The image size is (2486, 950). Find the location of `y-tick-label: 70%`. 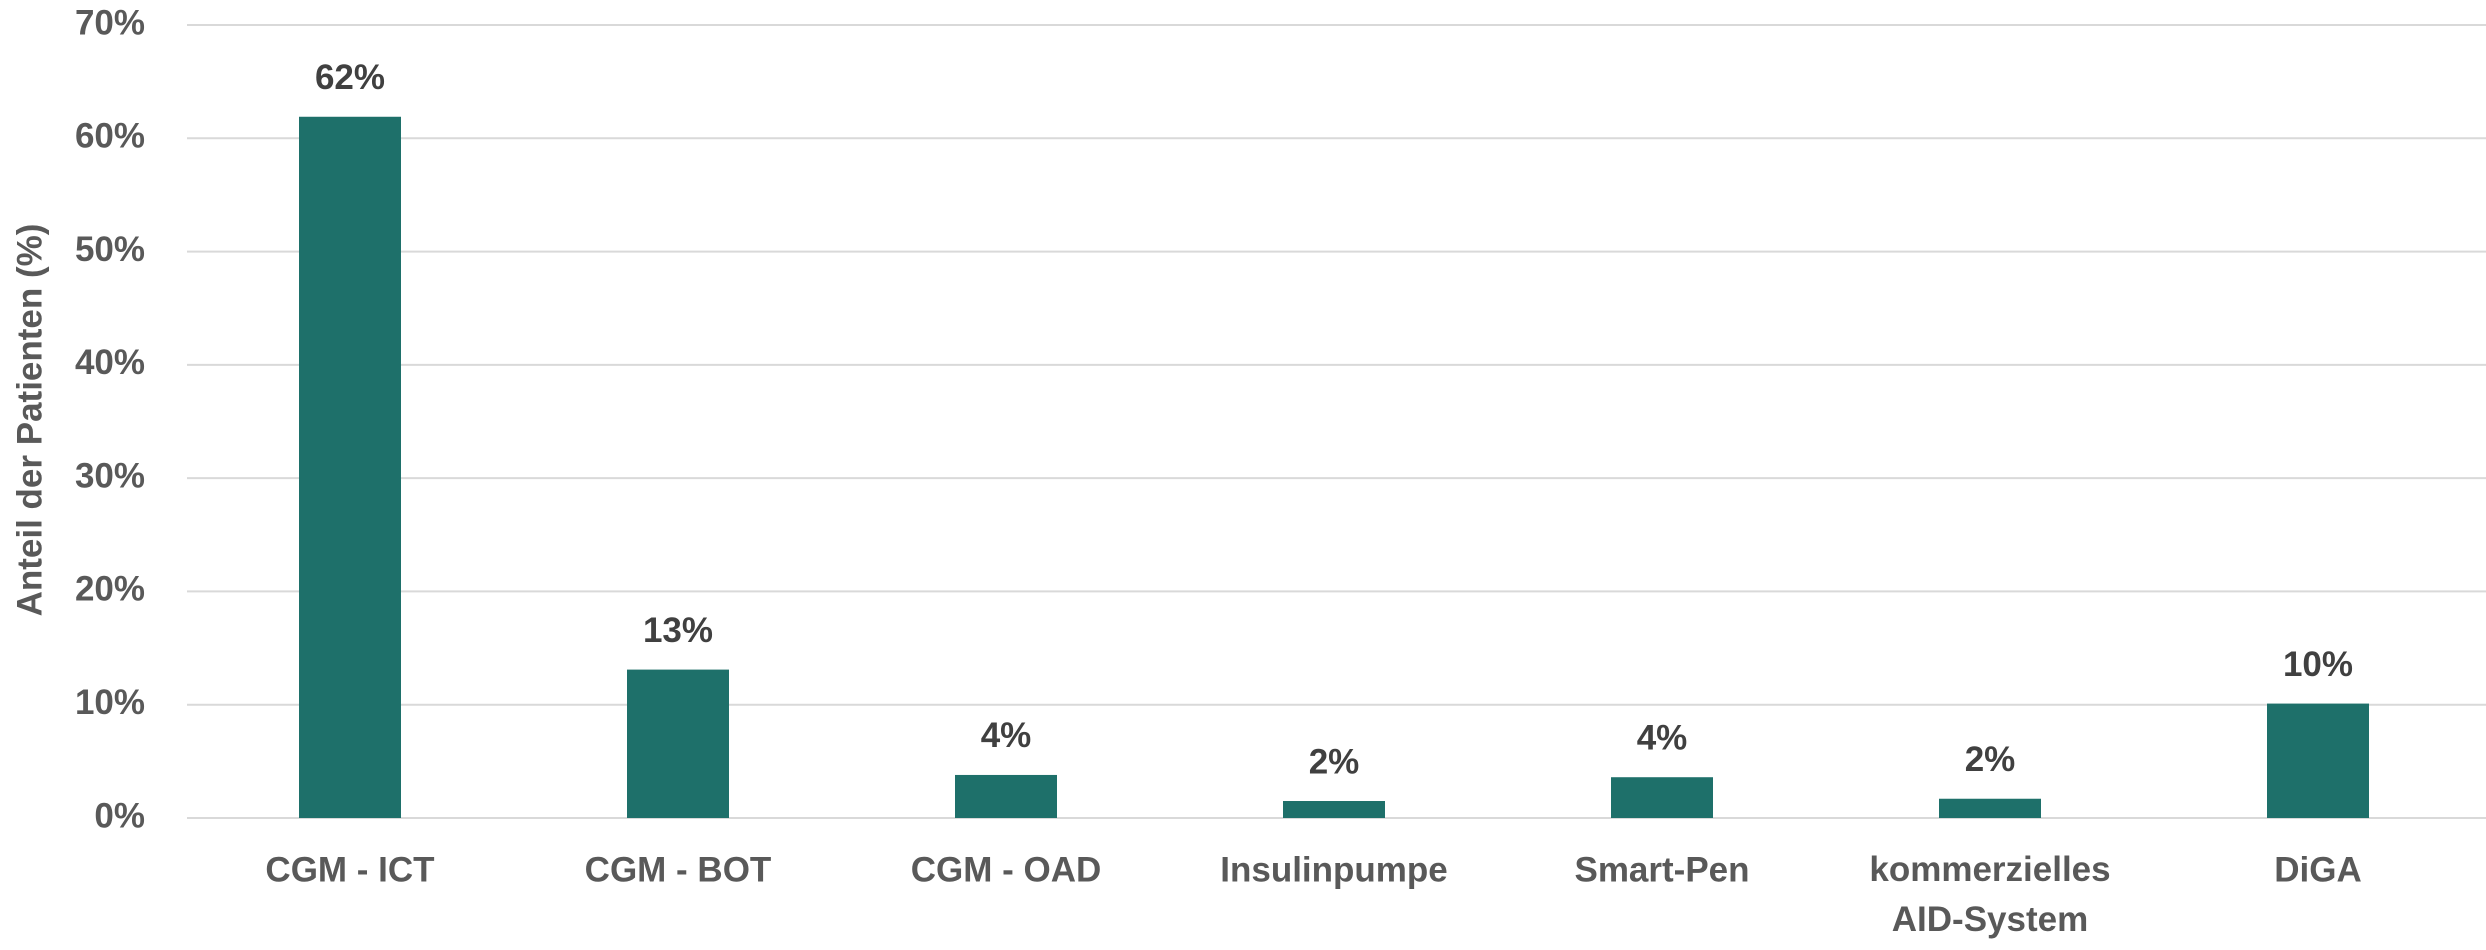

y-tick-label: 70% is located at coordinates (110, 22).